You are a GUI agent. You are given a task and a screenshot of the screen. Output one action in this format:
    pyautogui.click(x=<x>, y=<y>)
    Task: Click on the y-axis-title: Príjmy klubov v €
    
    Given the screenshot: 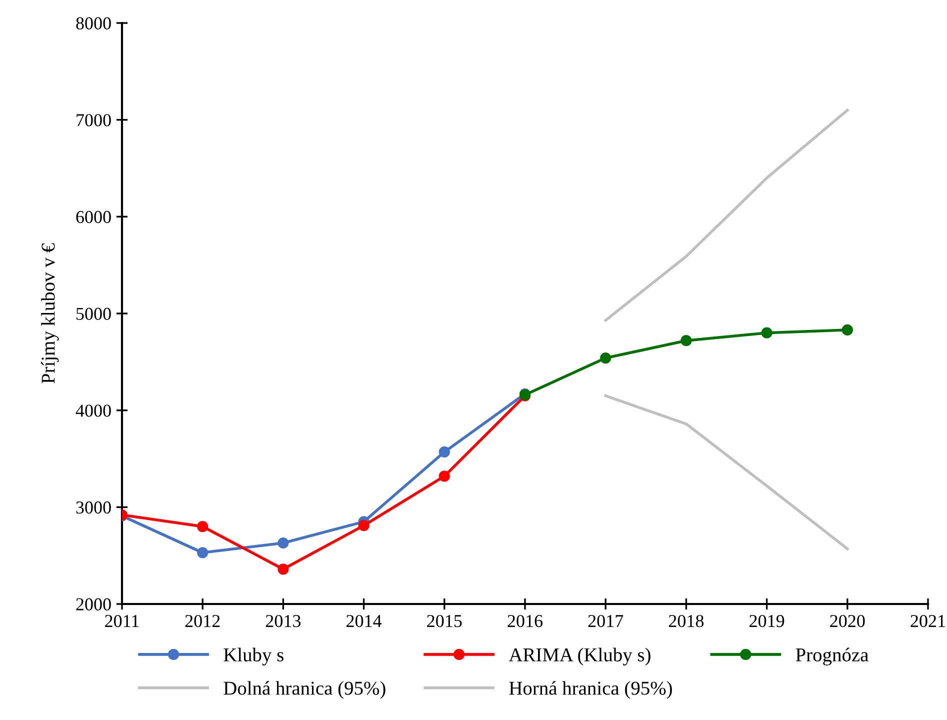 What is the action you would take?
    pyautogui.click(x=50, y=313)
    